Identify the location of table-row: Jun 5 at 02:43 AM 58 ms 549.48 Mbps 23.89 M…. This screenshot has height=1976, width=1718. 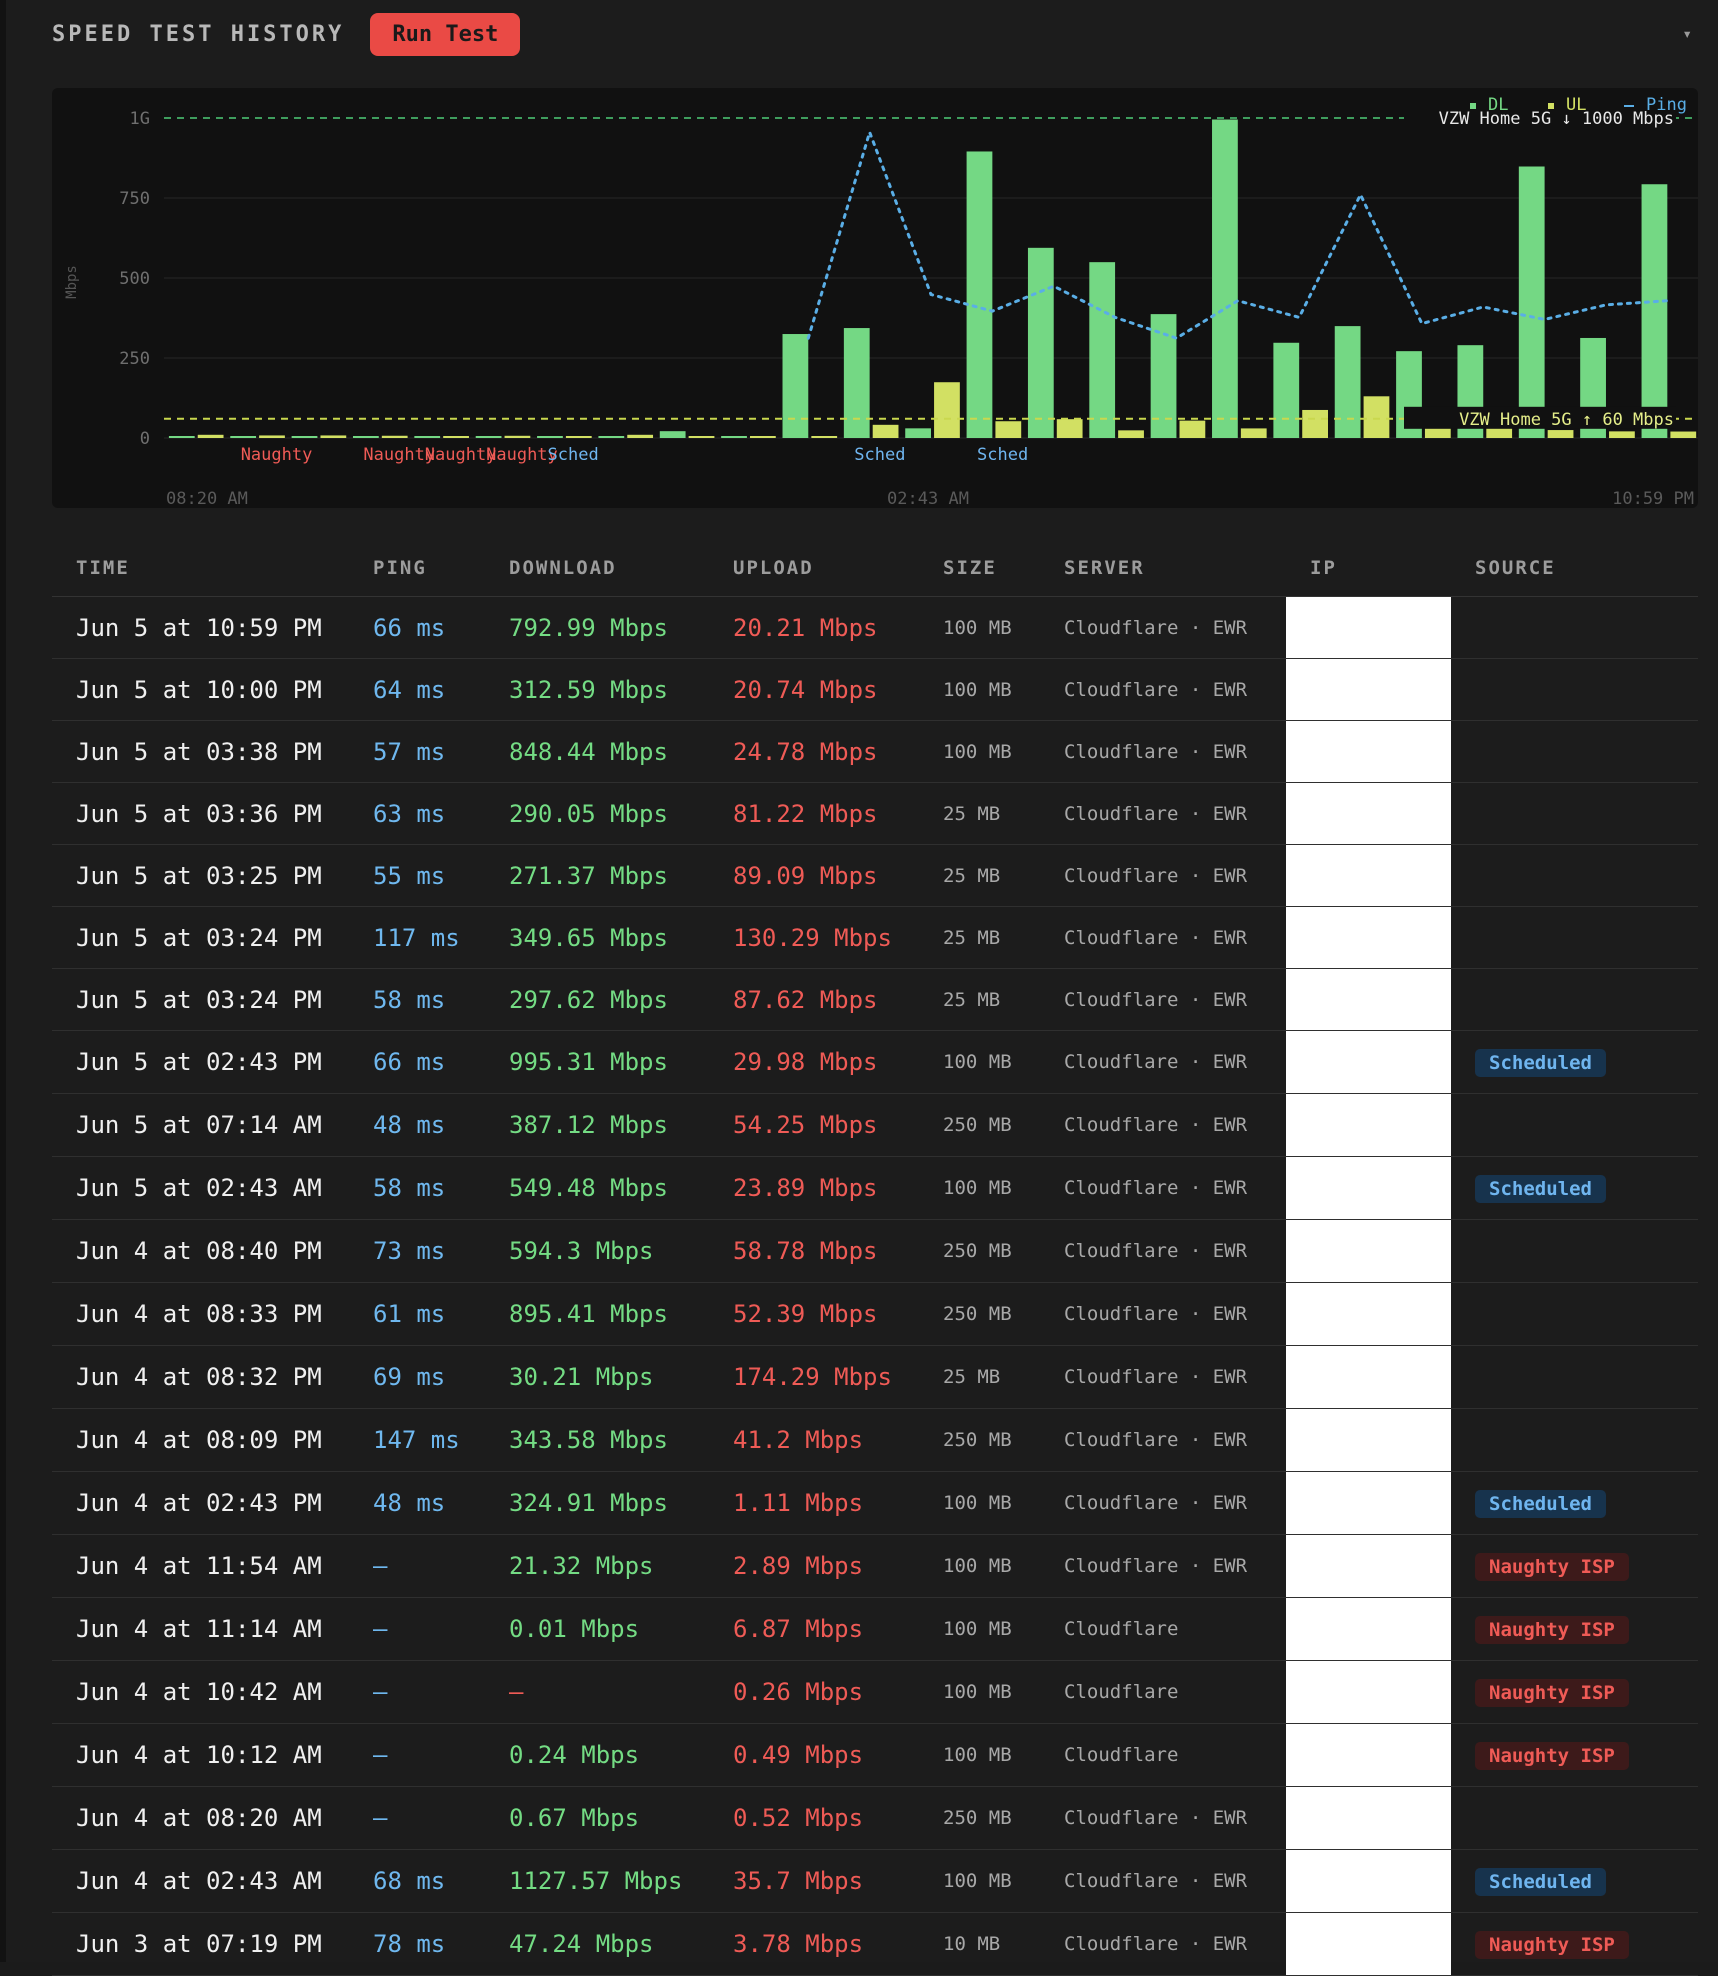
(875, 1188).